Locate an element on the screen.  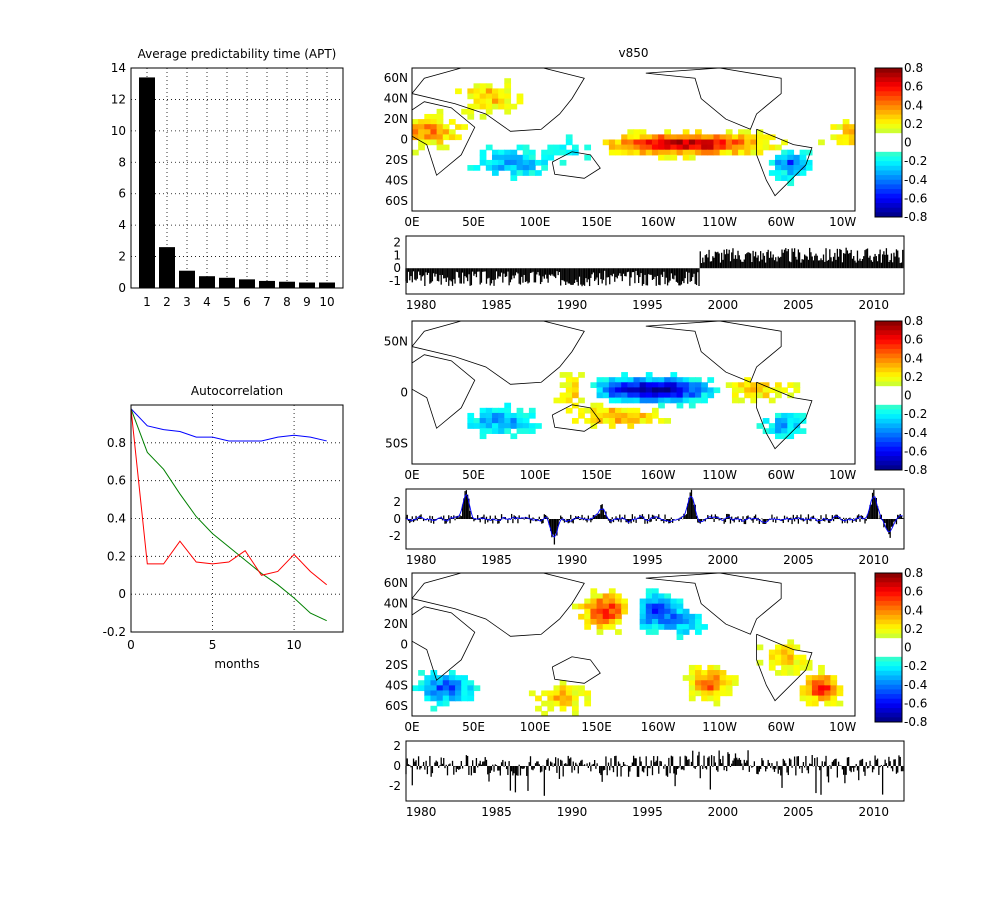
autocorr-series-line is located at coordinates (228, 425).